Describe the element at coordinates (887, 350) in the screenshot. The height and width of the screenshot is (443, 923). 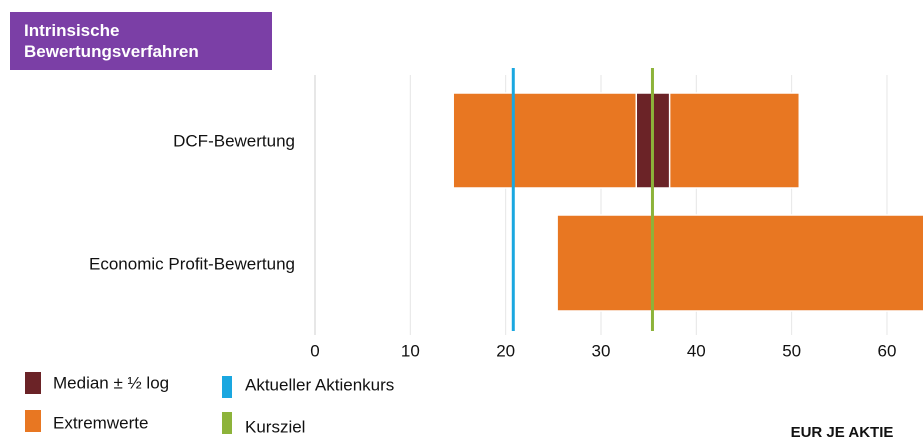
I see `x-tick-label: 60` at that location.